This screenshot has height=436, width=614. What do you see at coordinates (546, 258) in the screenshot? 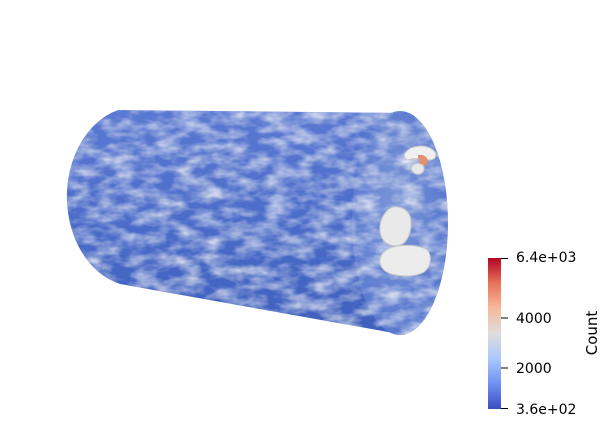
I see `colorbar-max-label: 6.4e+03` at bounding box center [546, 258].